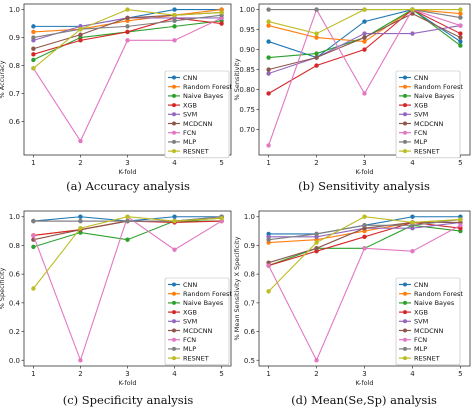  I want to click on x-axis-label: K-fold, so click(127, 383).